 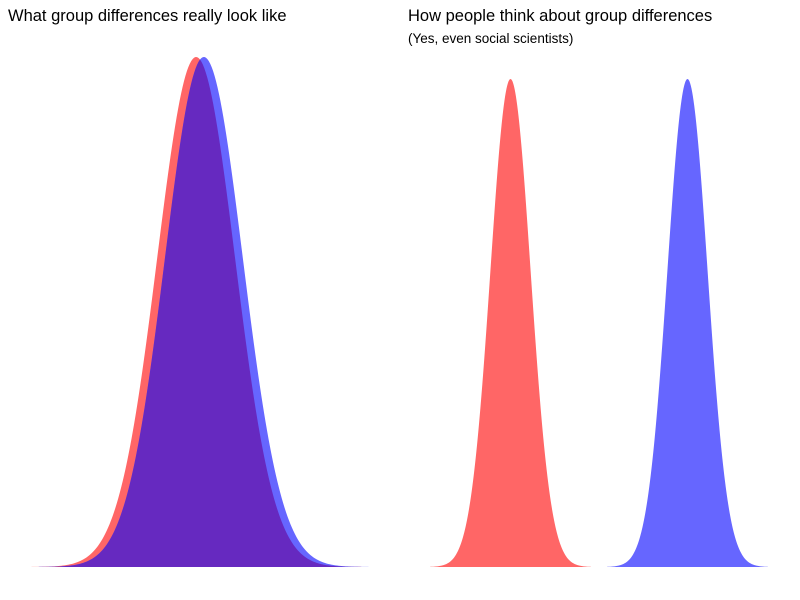 What do you see at coordinates (147, 16) in the screenshot?
I see `left-chart-title: What group differences really look like` at bounding box center [147, 16].